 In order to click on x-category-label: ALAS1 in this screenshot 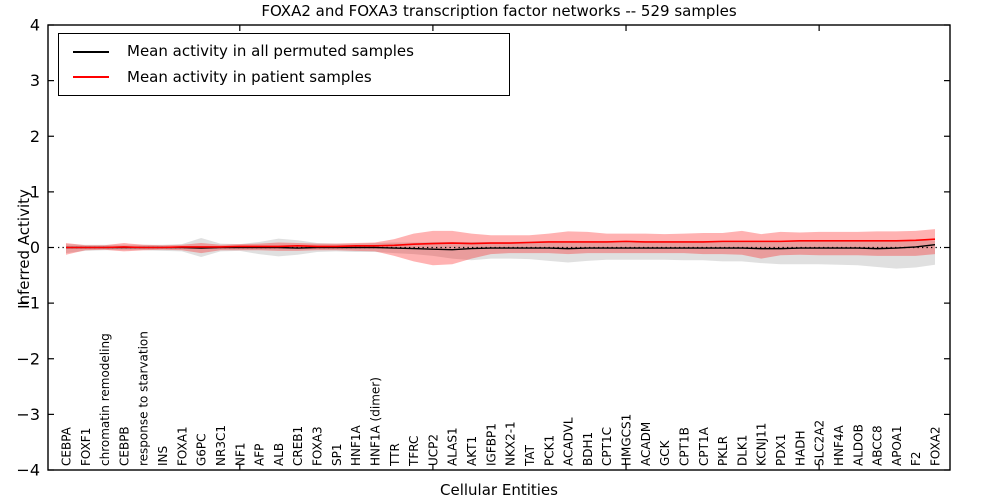, I will do `click(453, 446)`.